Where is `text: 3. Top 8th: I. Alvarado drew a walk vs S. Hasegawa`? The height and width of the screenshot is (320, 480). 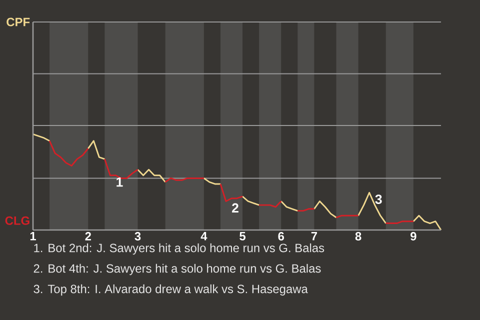 text: 3. Top 8th: I. Alvarado drew a walk vs S. Hasegawa is located at coordinates (171, 290).